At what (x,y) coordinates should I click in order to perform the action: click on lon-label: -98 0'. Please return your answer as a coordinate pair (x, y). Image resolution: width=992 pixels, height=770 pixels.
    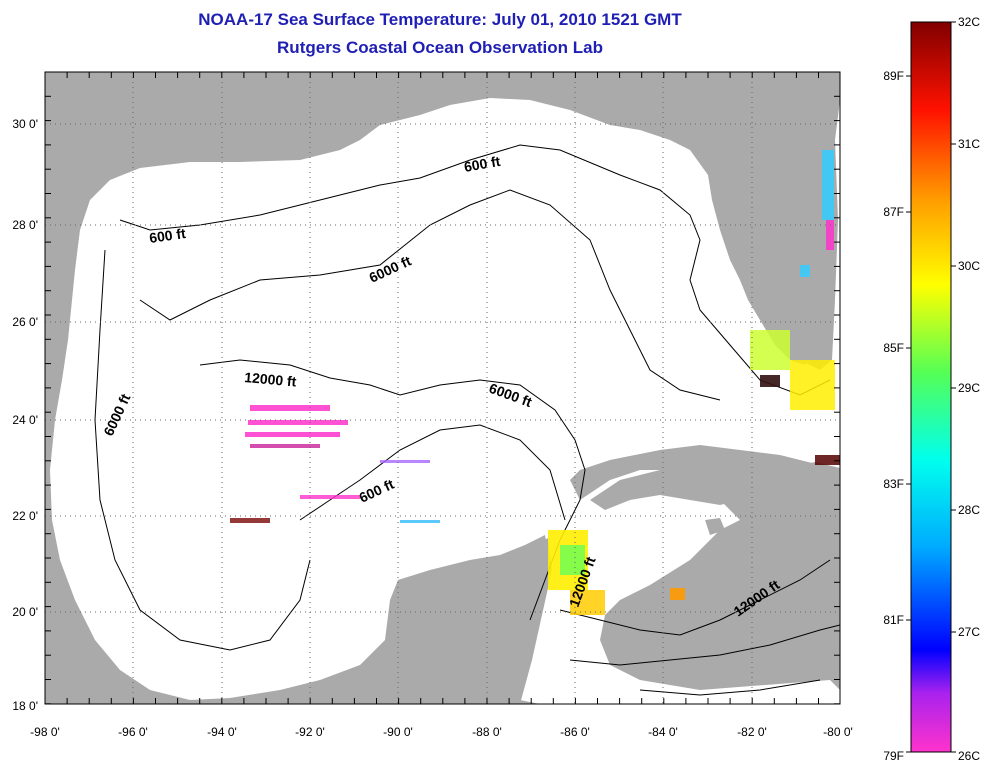
    Looking at the image, I should click on (45, 732).